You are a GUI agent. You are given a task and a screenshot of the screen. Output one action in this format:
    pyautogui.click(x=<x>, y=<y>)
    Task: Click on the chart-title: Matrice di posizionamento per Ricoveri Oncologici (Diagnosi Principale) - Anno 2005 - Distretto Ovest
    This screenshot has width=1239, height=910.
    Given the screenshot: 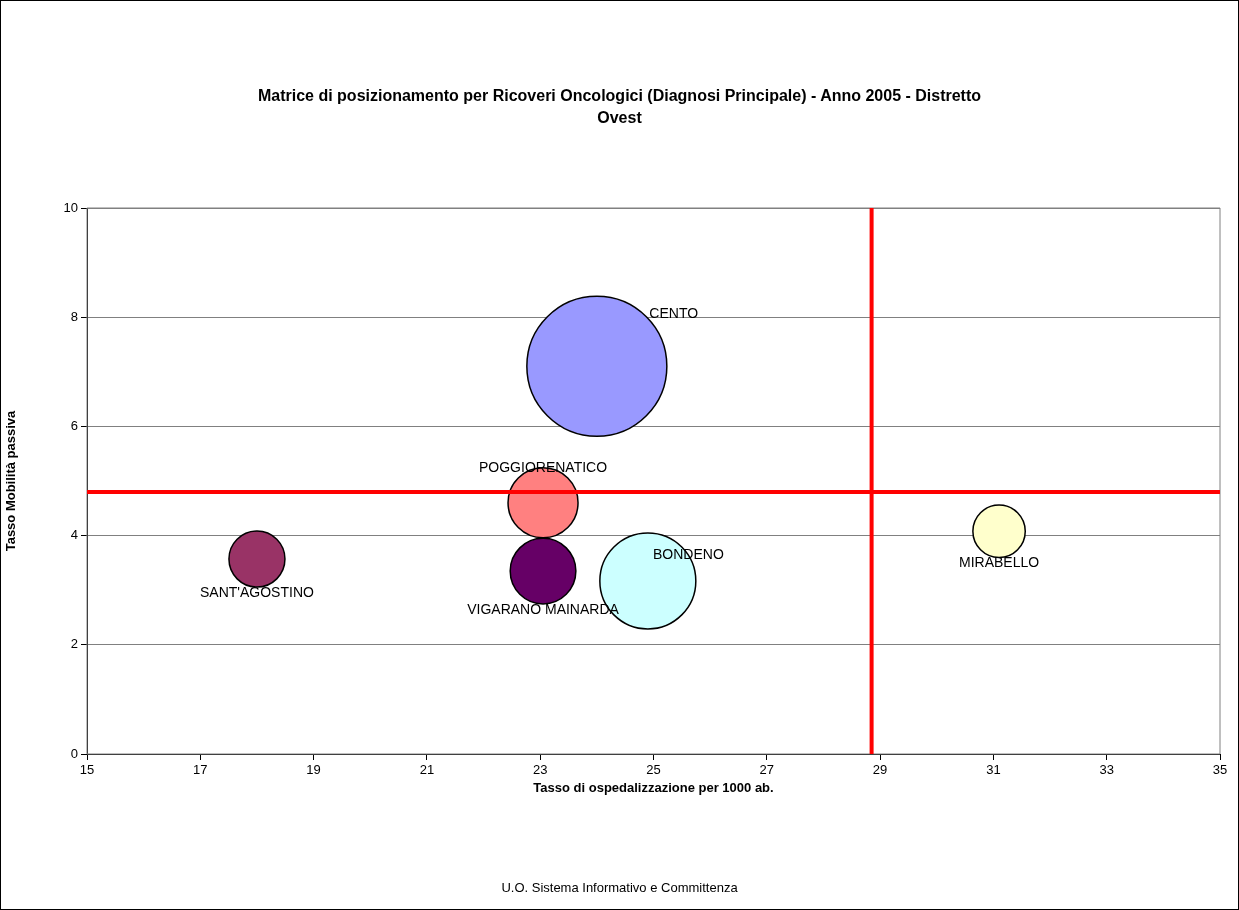 What is the action you would take?
    pyautogui.click(x=619, y=107)
    